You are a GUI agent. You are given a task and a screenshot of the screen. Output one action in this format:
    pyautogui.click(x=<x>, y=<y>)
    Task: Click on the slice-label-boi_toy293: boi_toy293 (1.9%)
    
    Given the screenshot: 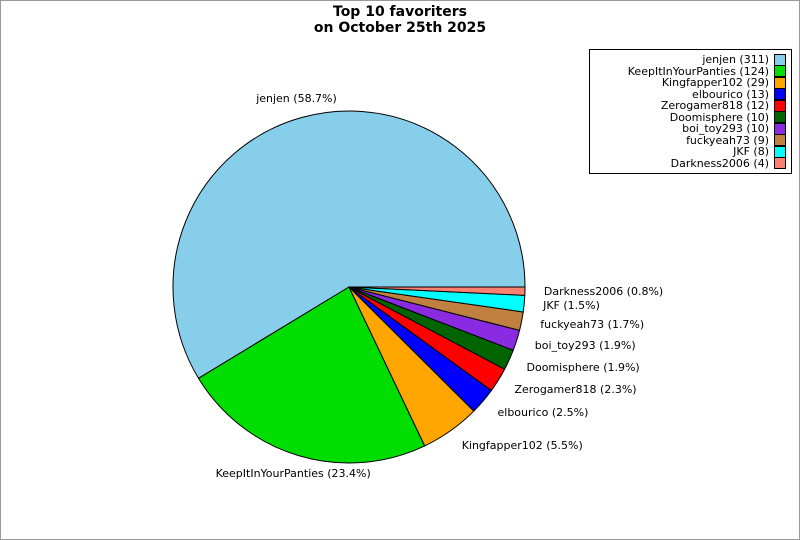 What is the action you would take?
    pyautogui.click(x=585, y=346)
    